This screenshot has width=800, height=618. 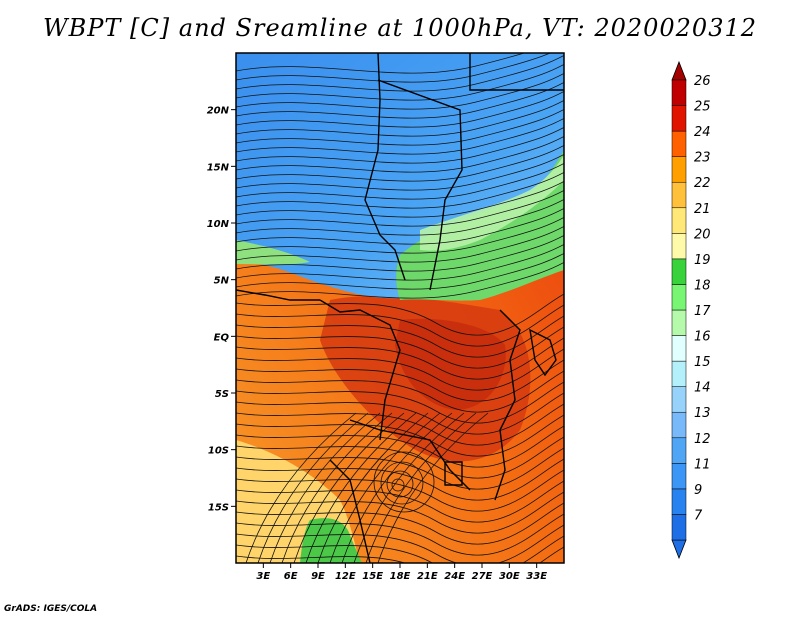 I want to click on colorbar-label: 12, so click(x=702, y=439).